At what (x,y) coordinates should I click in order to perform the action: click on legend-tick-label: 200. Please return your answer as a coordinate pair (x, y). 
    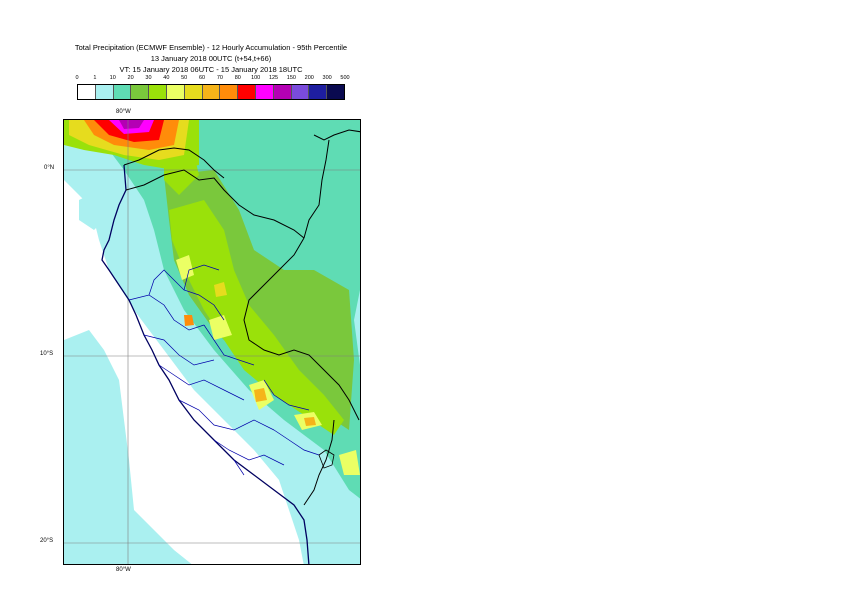
    Looking at the image, I should click on (309, 78).